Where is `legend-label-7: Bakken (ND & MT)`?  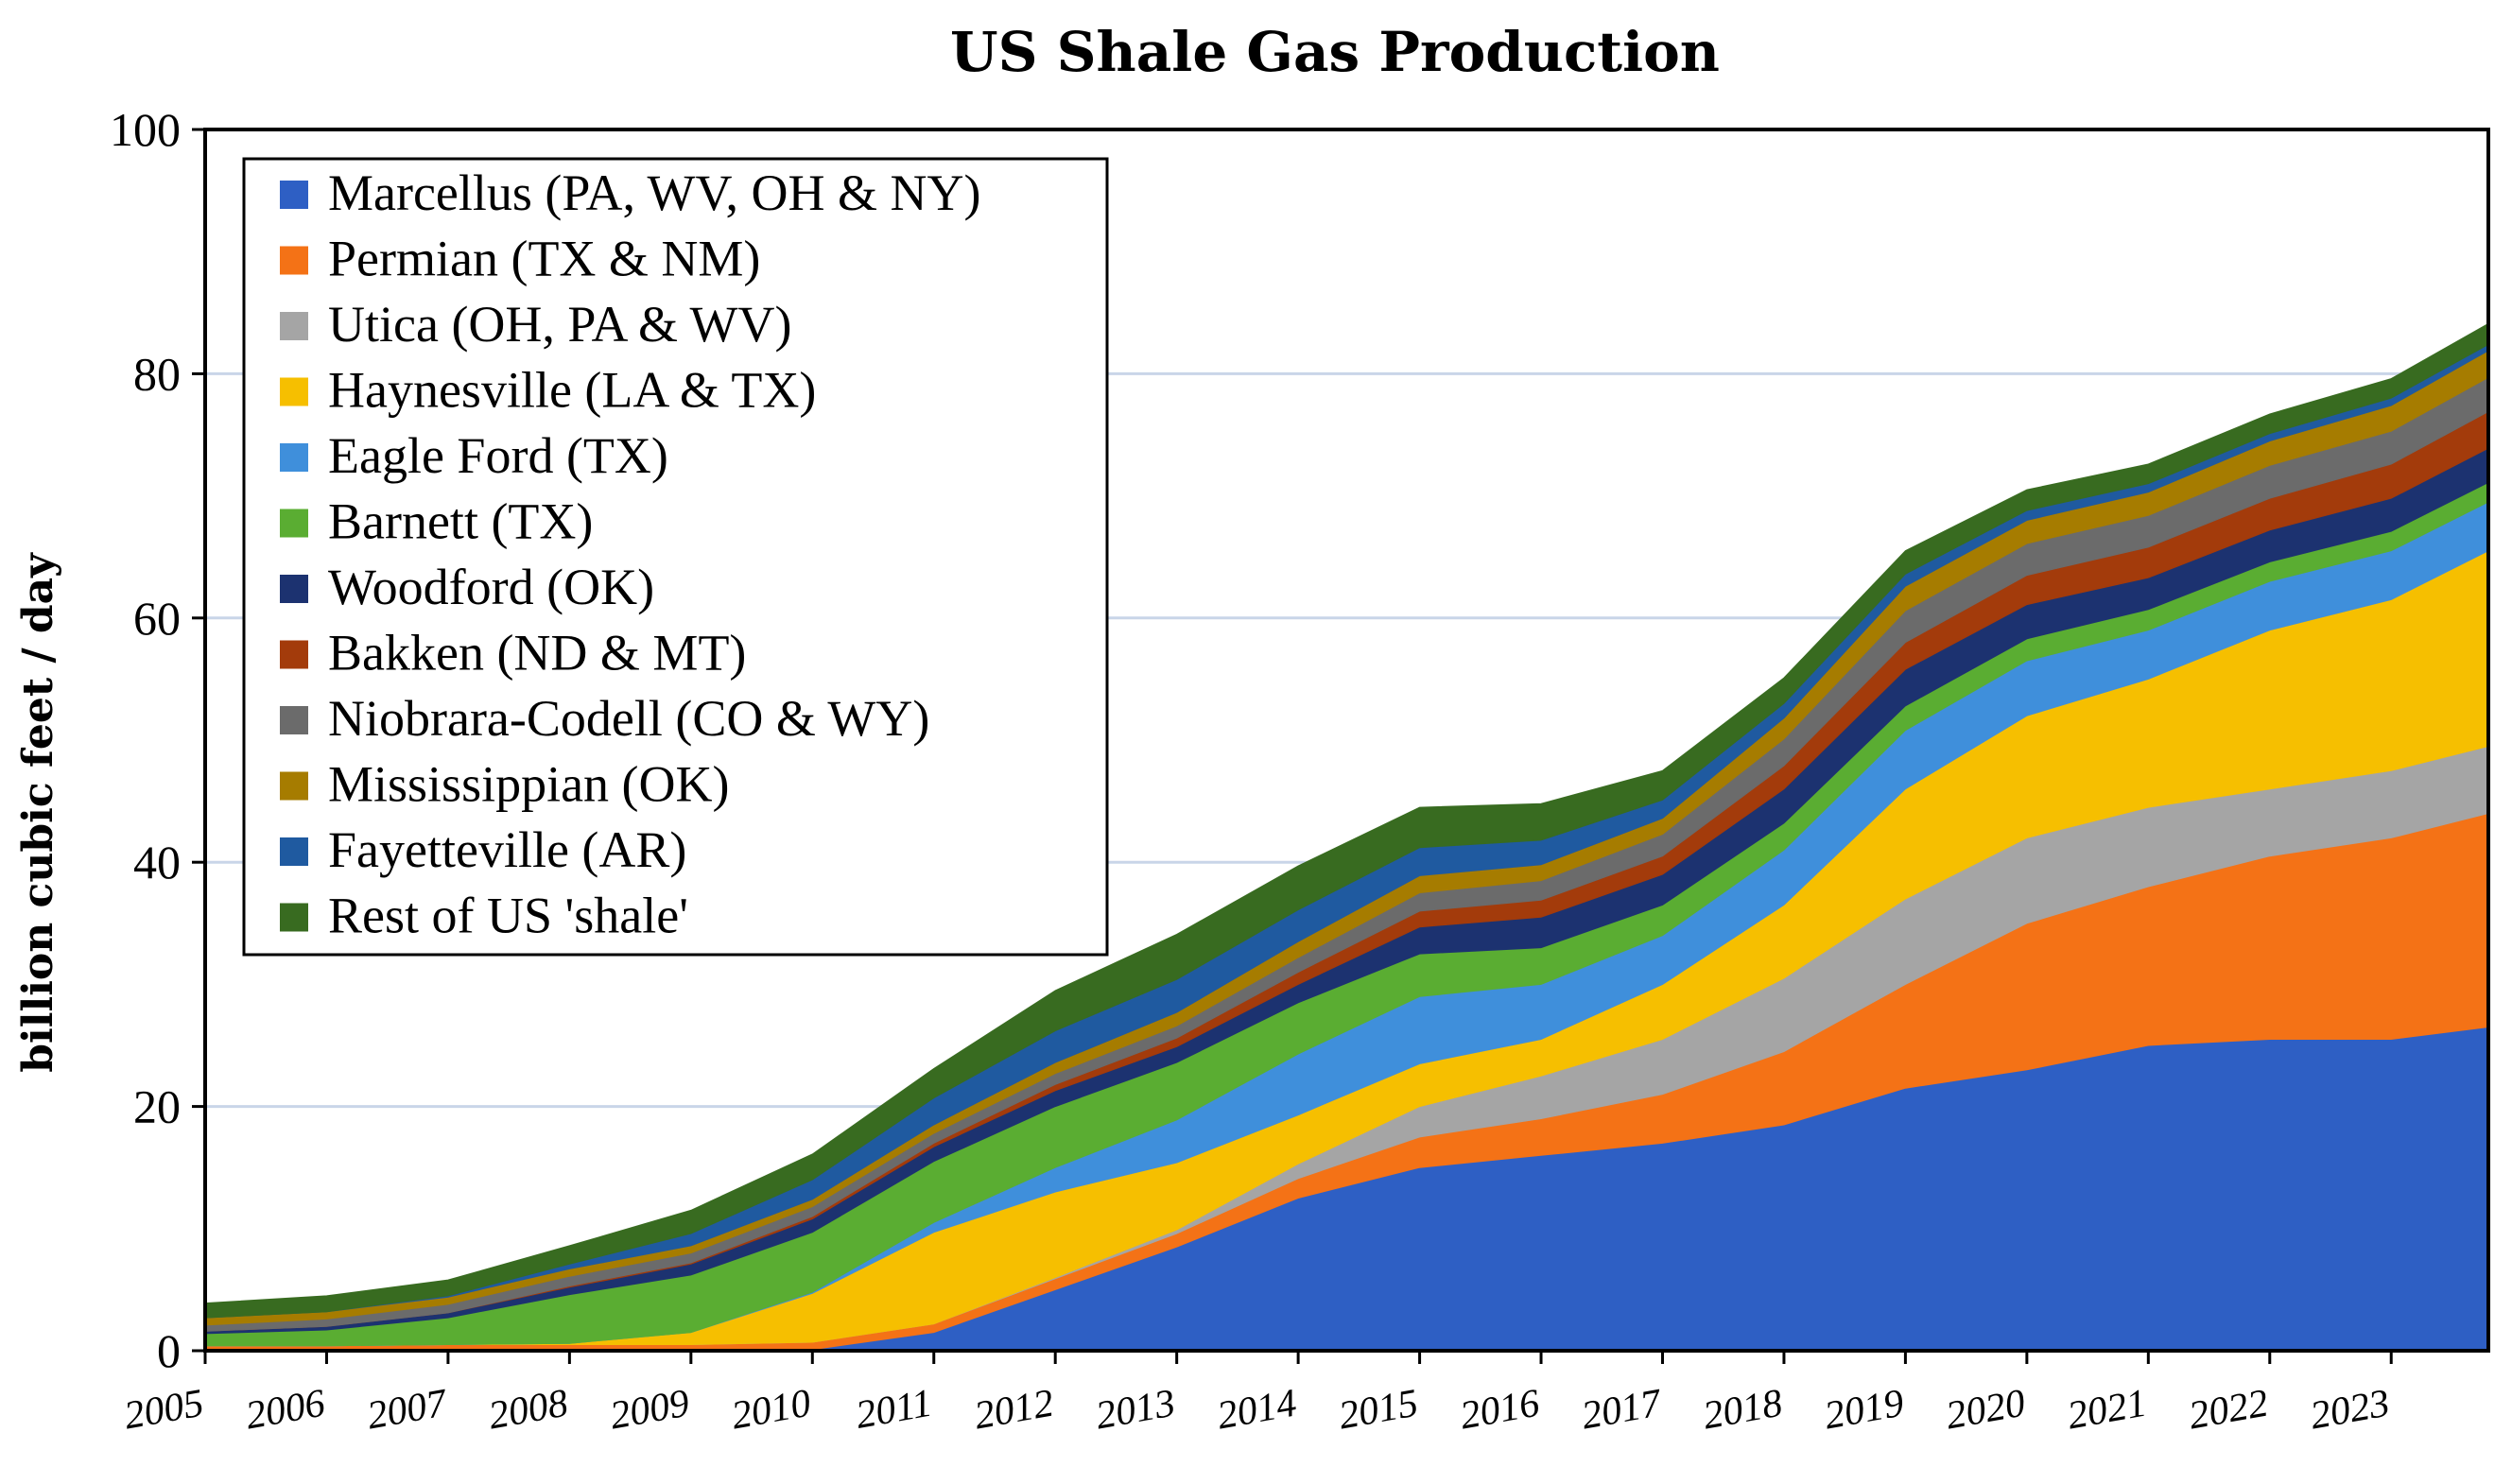
legend-label-7: Bakken (ND & MT) is located at coordinates (537, 653).